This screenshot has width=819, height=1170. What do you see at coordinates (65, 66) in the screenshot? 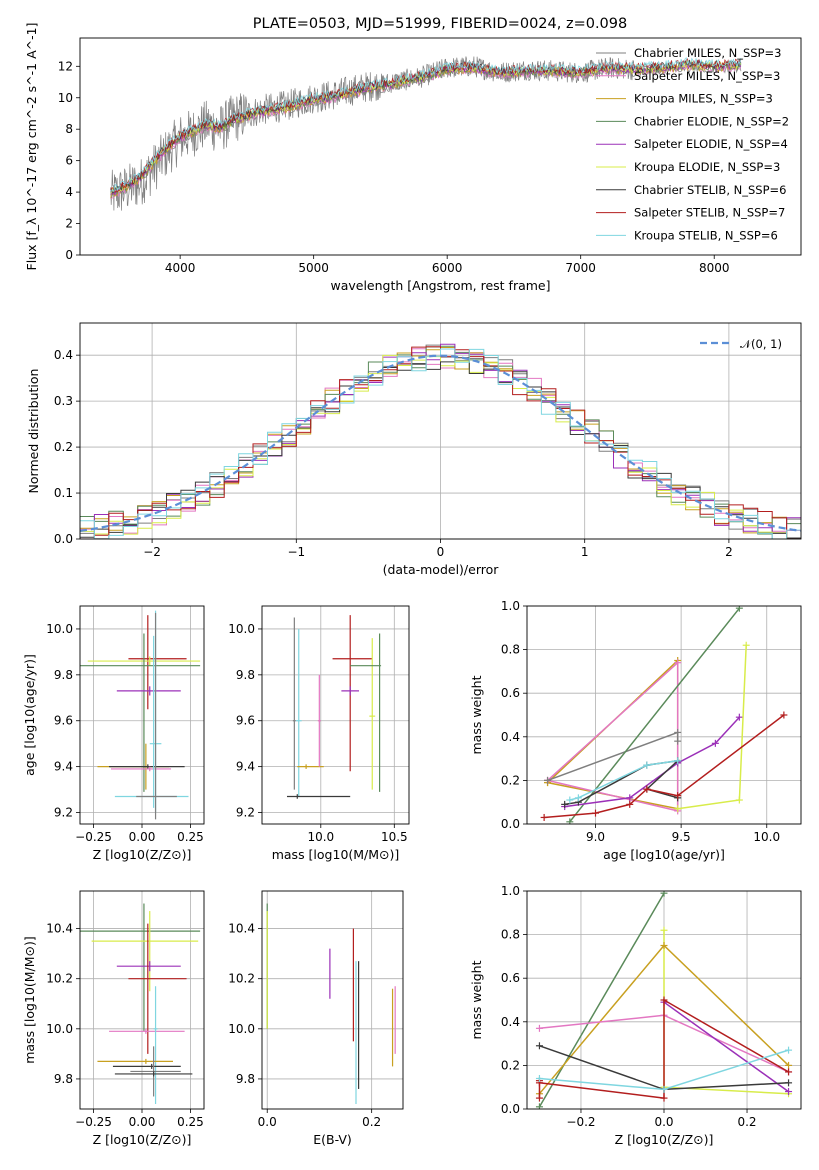
I see `y-tick-label: 12` at bounding box center [65, 66].